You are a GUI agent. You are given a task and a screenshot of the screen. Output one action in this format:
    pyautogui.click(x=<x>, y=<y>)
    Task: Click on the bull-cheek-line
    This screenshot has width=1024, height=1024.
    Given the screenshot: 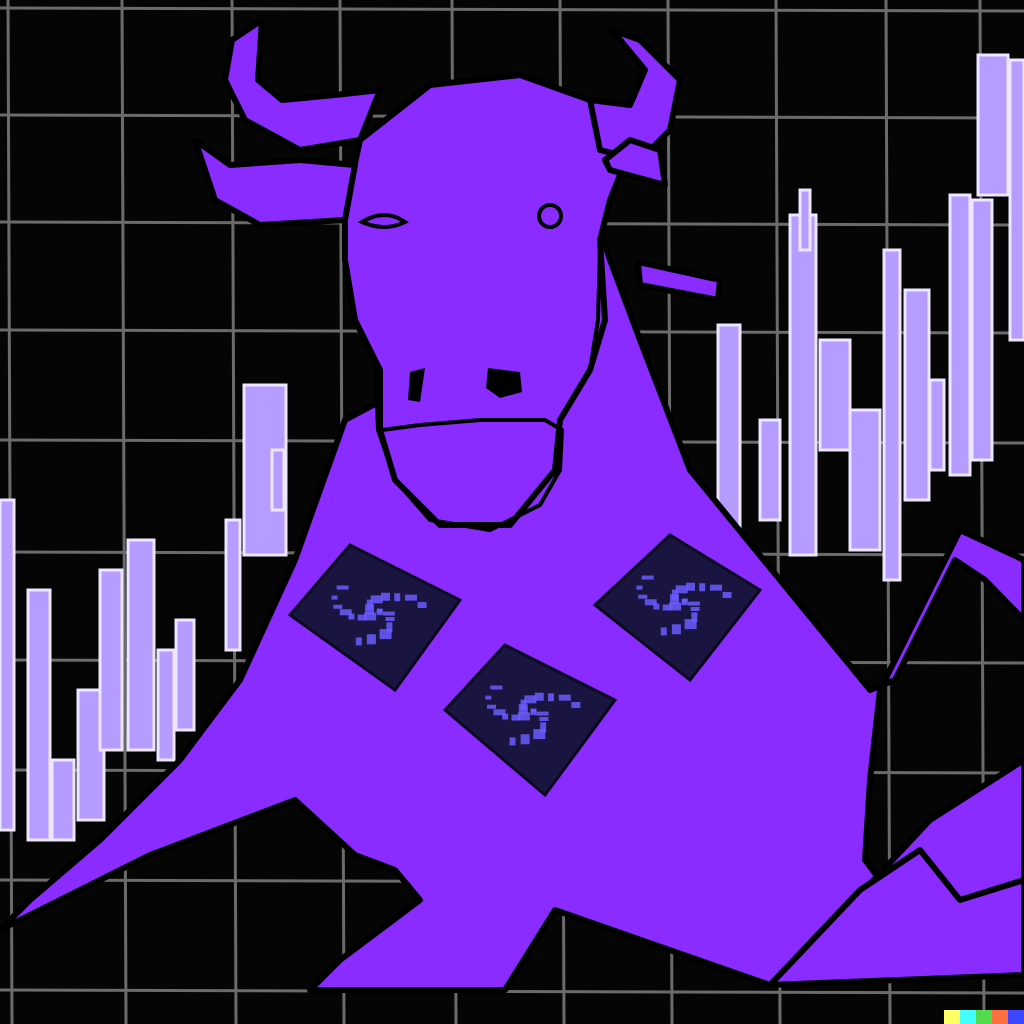 What is the action you would take?
    pyautogui.click(x=580, y=333)
    